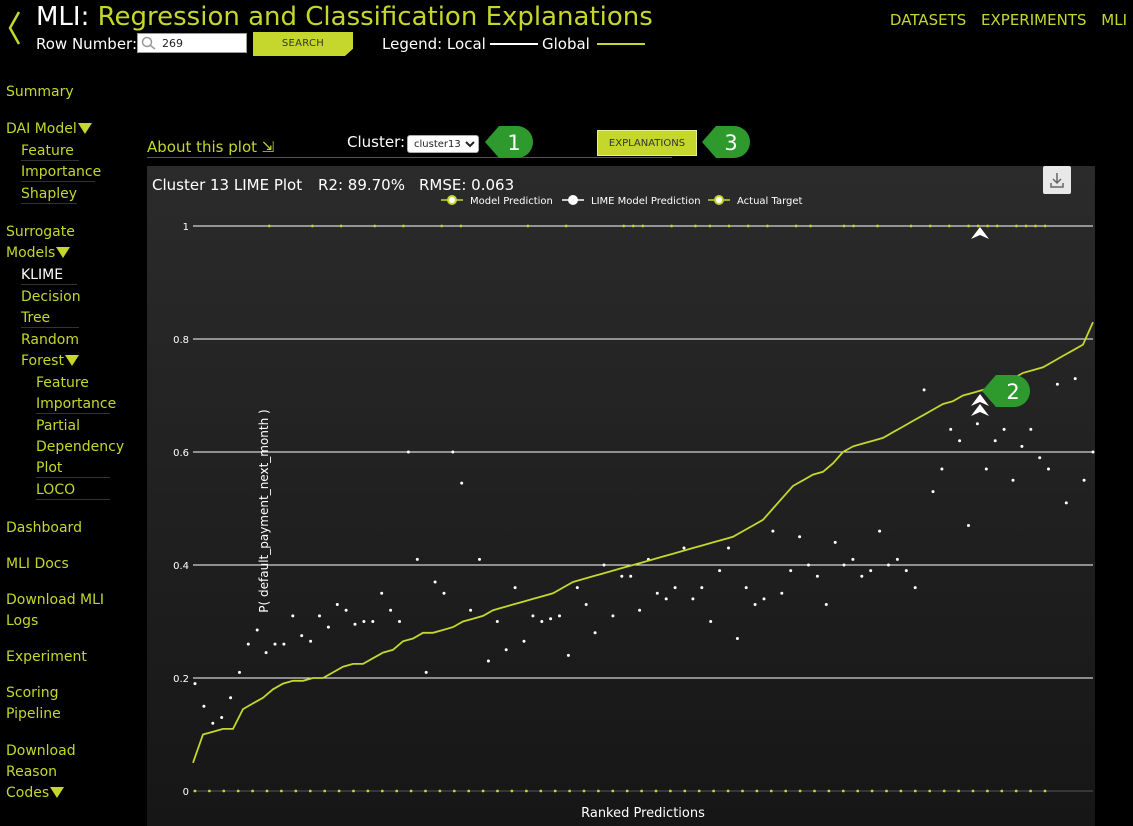 The width and height of the screenshot is (1133, 826). What do you see at coordinates (41, 129) in the screenshot?
I see `sidebar-dai-model-label: DAI Model` at bounding box center [41, 129].